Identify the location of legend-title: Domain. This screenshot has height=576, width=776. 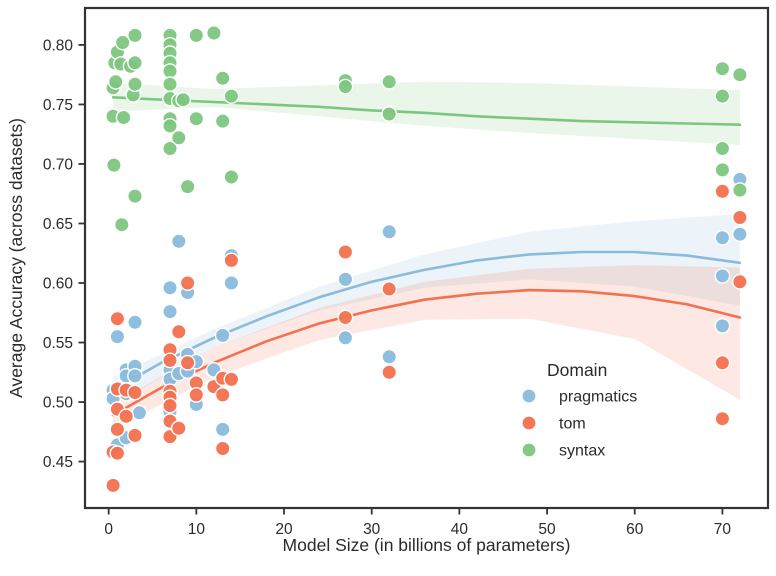
(577, 370).